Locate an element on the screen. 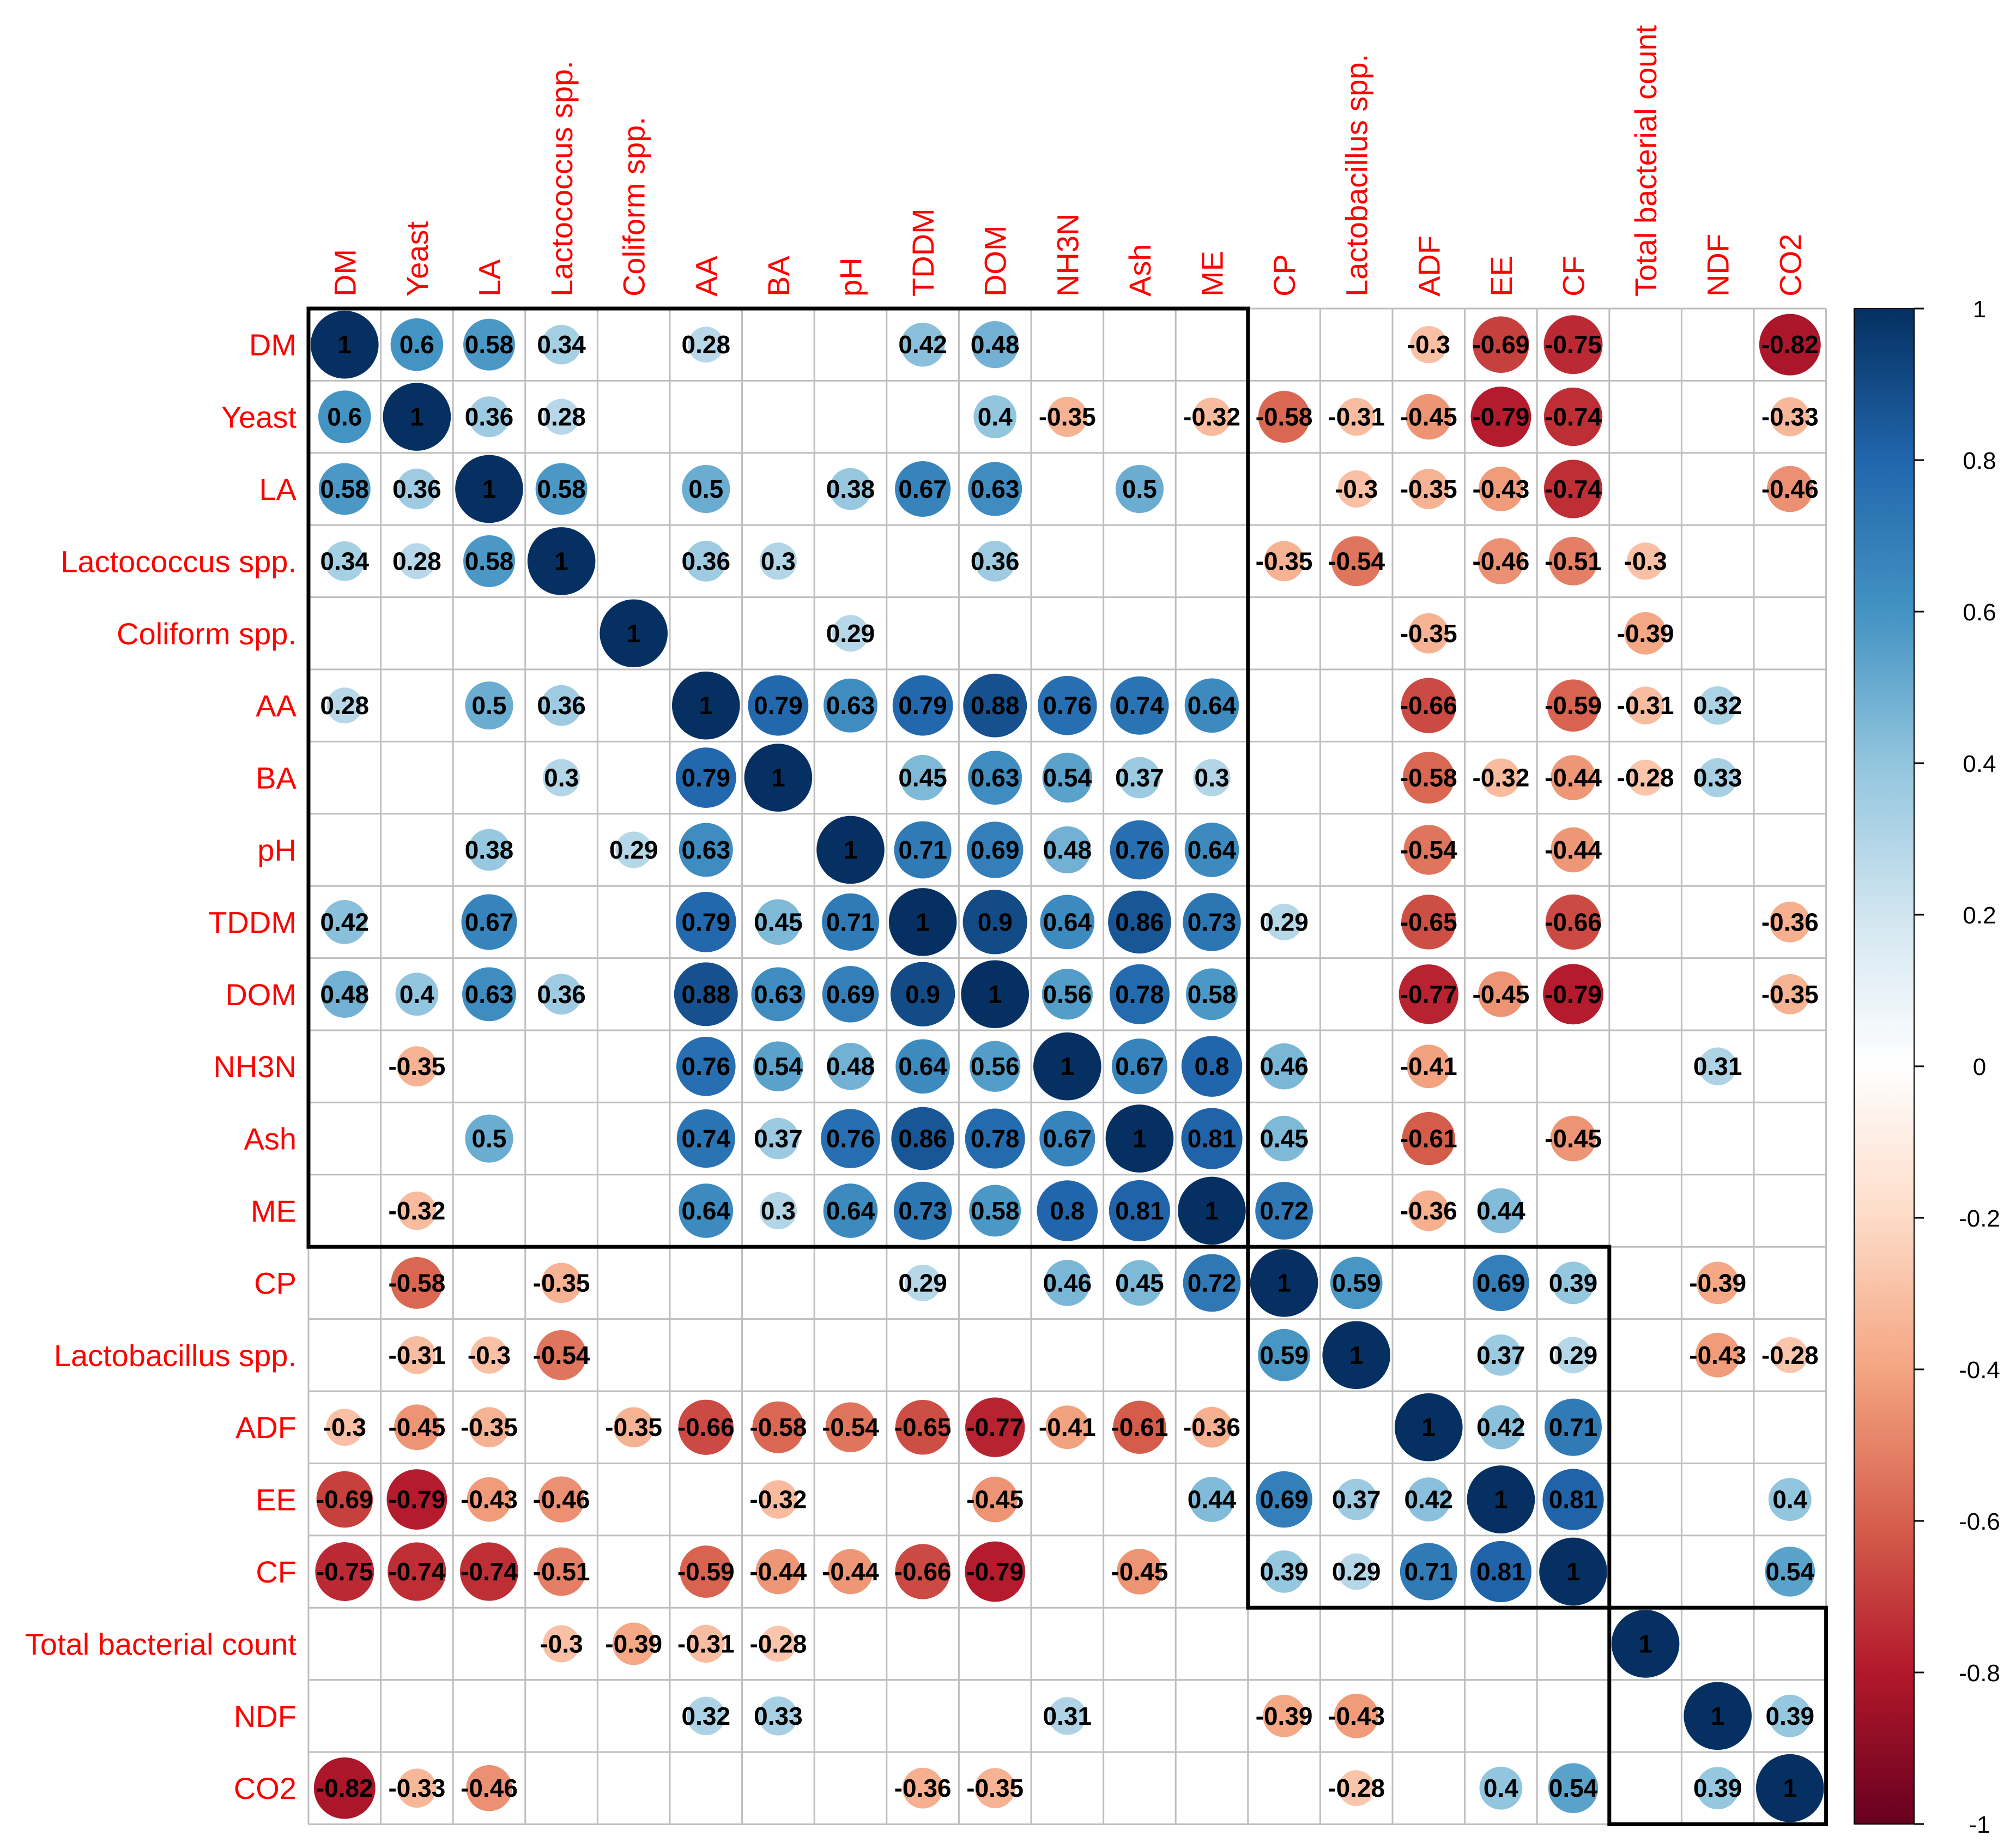 Image resolution: width=2010 pixels, height=1848 pixels. corr-circle-ash-aa is located at coordinates (705, 1139).